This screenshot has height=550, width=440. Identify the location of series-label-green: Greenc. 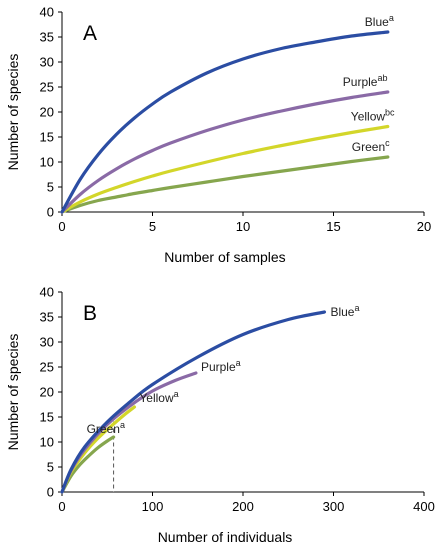
(371, 146).